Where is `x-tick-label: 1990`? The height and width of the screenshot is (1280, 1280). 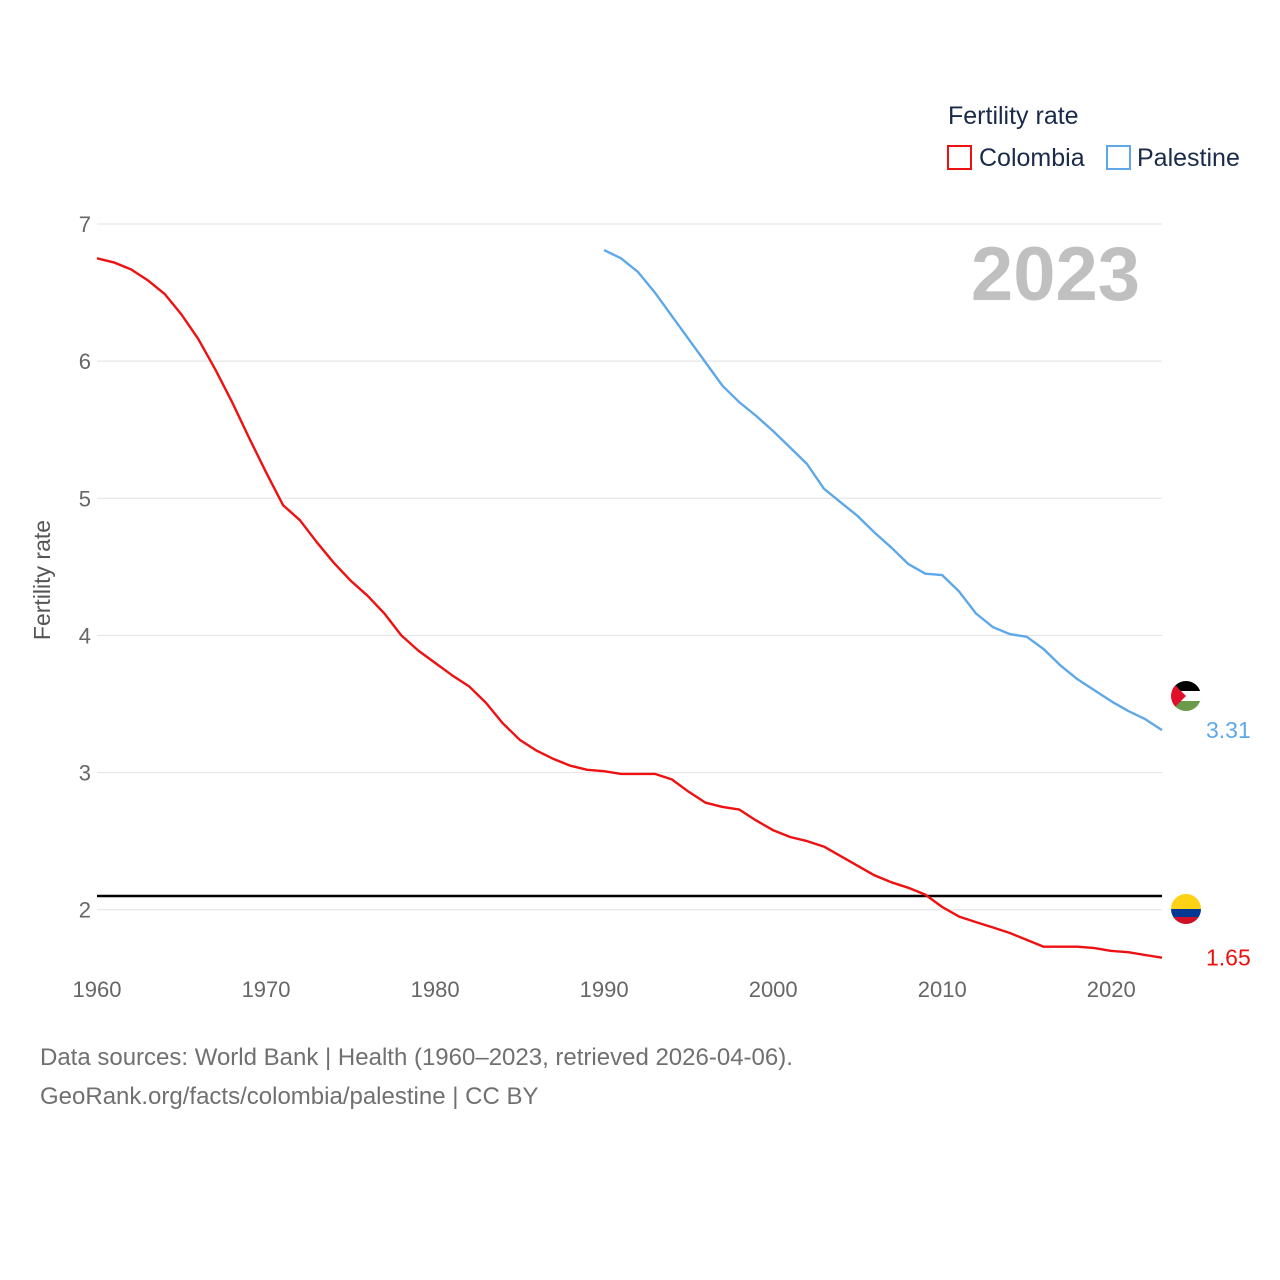
x-tick-label: 1990 is located at coordinates (604, 989).